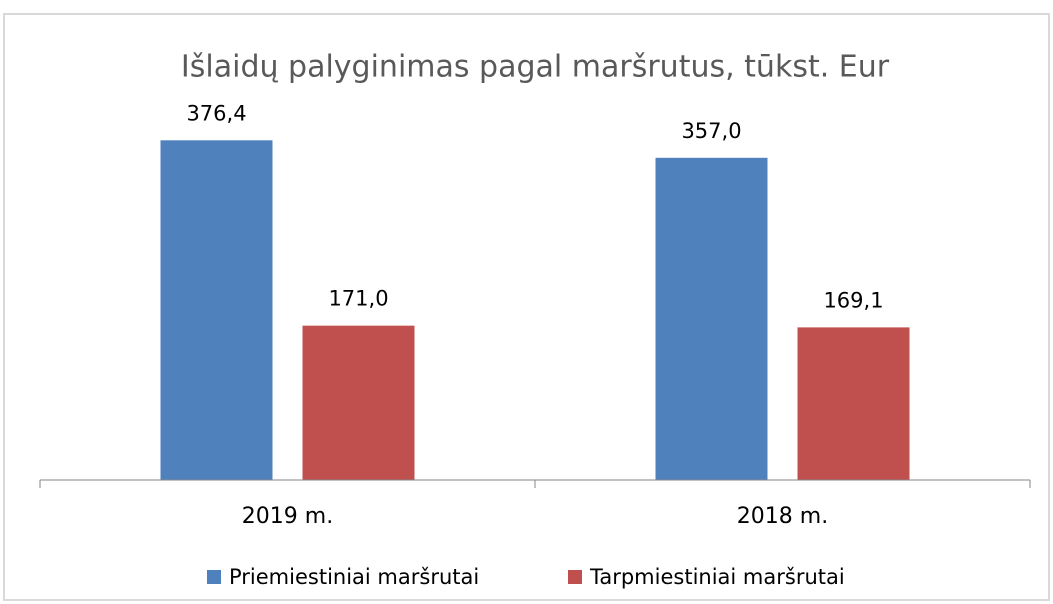  I want to click on legend-label: Tarpmiestiniai maršrutai, so click(717, 577).